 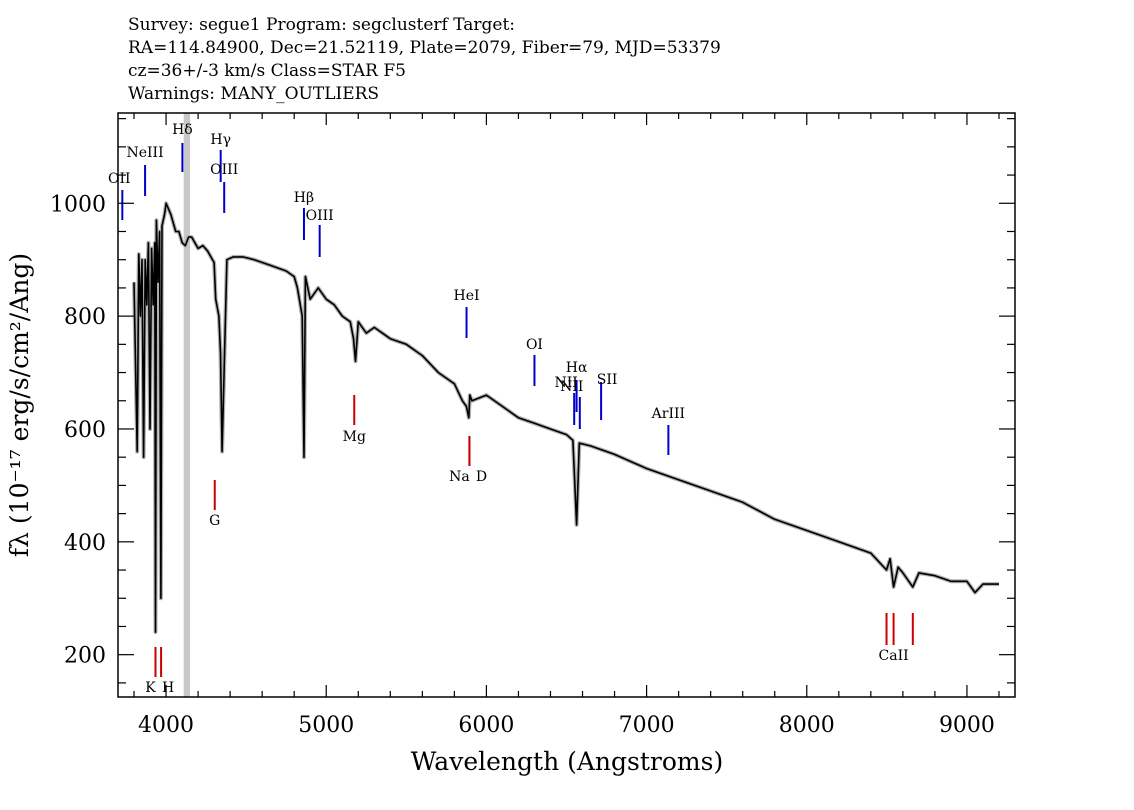 What do you see at coordinates (19, 405) in the screenshot?
I see `y-axis-title: fλ (10⁻¹⁷ erg/s/cm²/Ang)` at bounding box center [19, 405].